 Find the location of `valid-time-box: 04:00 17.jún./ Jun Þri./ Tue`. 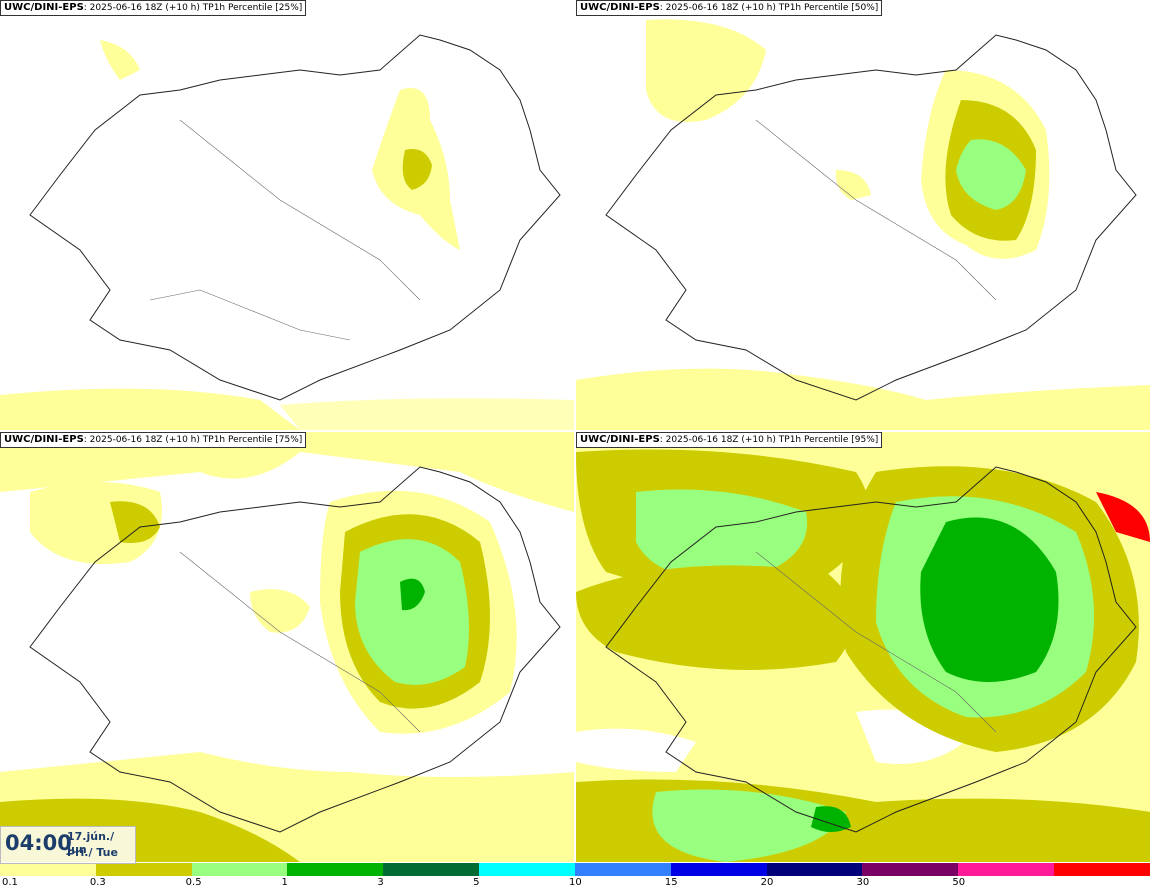

valid-time-box: 04:00 17.jún./ Jun Þri./ Tue is located at coordinates (68, 845).